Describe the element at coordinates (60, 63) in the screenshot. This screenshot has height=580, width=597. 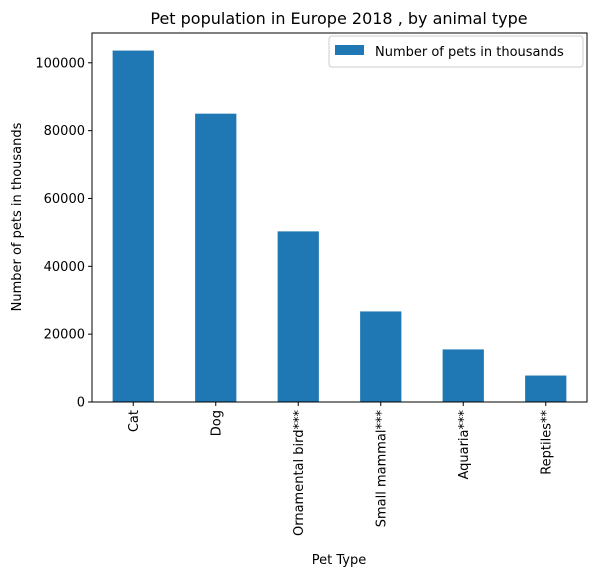
I see `y-tick-label: 100000` at that location.